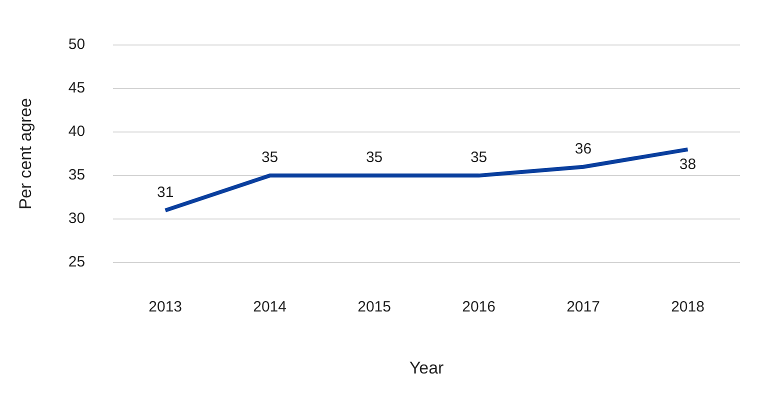 The image size is (768, 395). I want to click on y-tick-label: 30, so click(77, 219).